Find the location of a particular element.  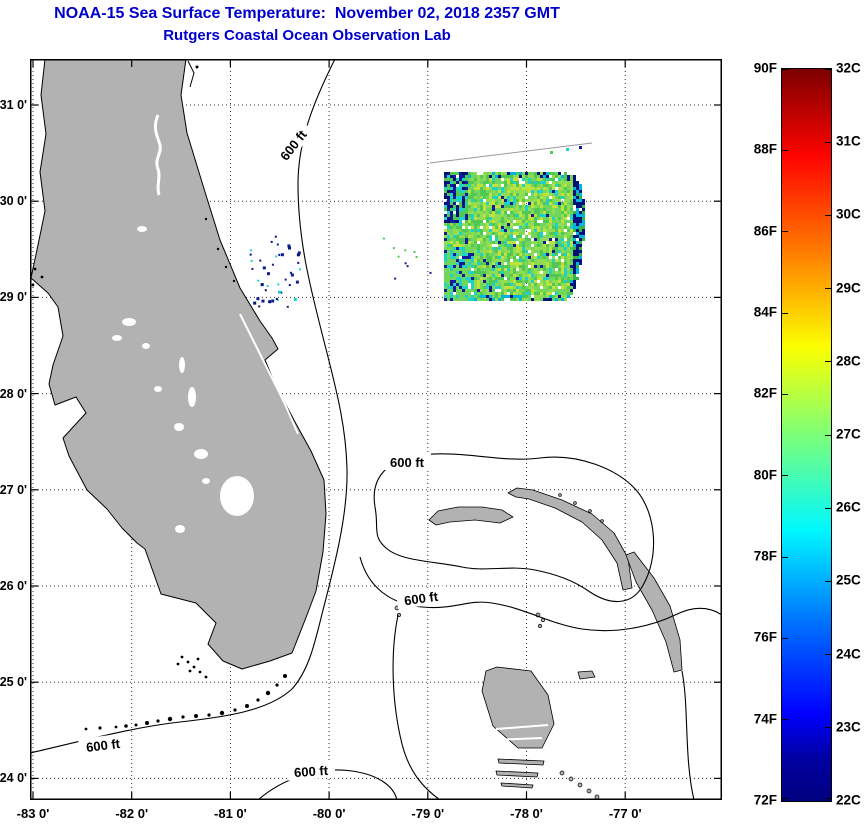

colorbar-tick-right is located at coordinates (828, 289).